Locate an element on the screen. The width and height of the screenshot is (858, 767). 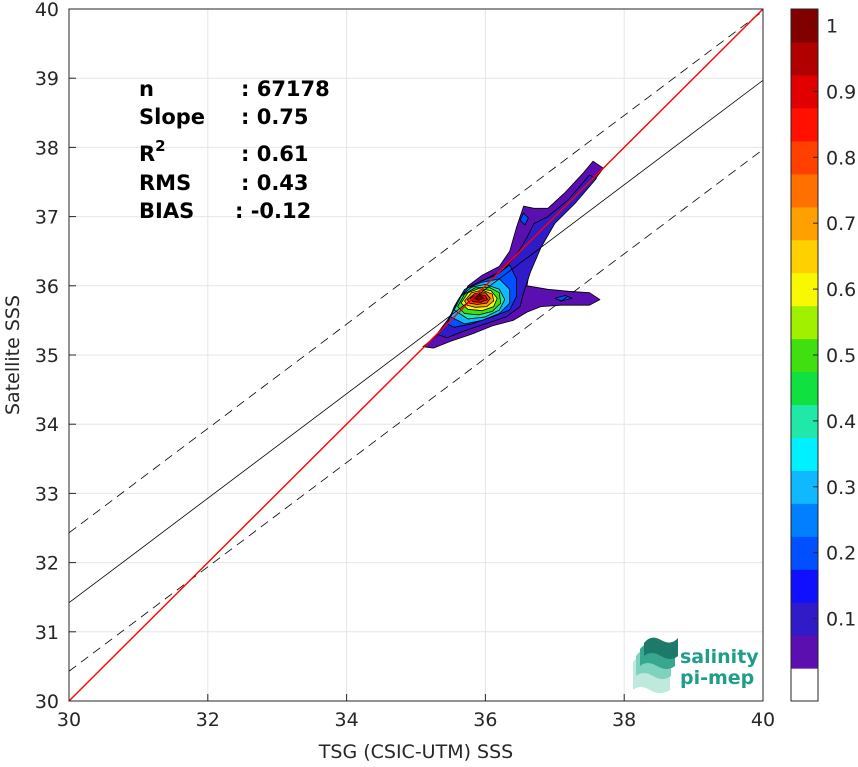
x-axis-label: TSG (CSIC-UTM) SSS is located at coordinates (415, 752).